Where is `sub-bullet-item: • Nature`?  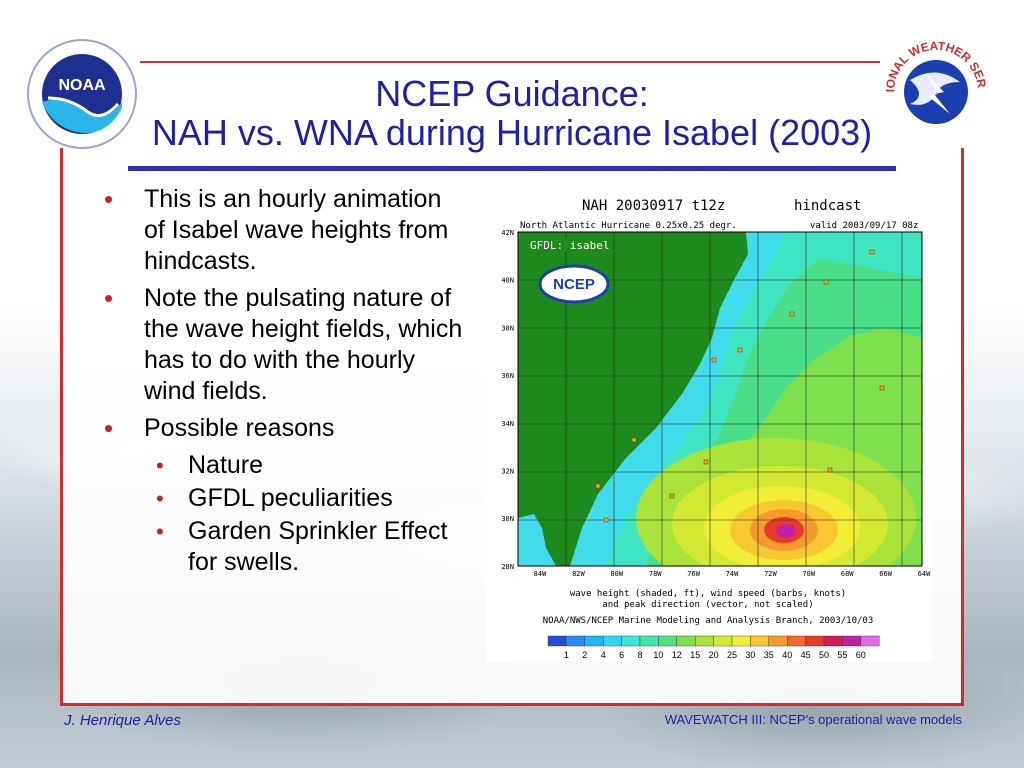
sub-bullet-item: • Nature is located at coordinates (284, 465).